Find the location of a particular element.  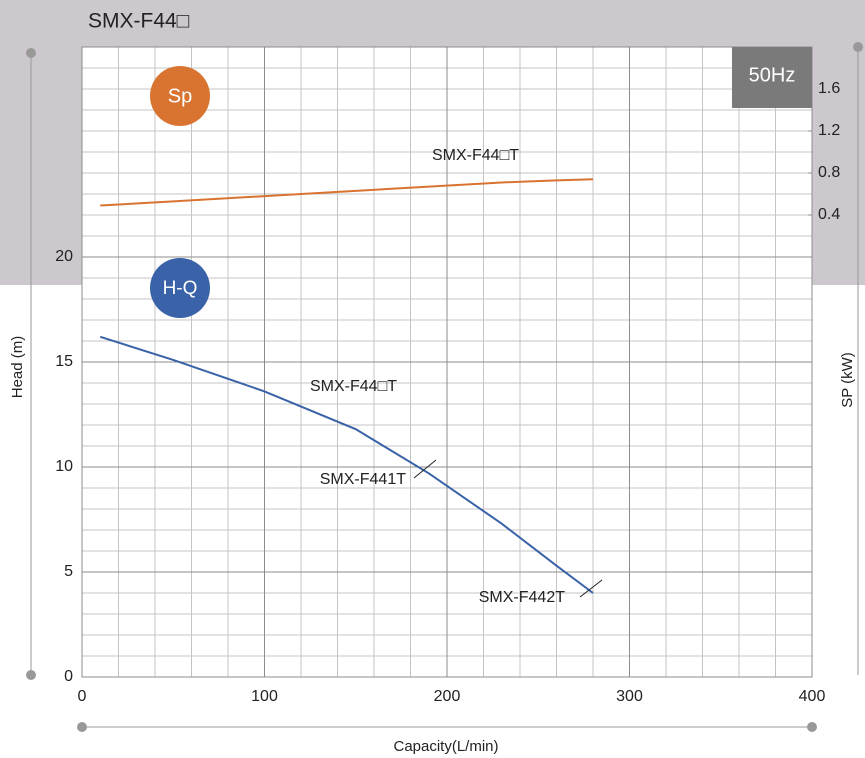

y2-tick-label: 1.2 is located at coordinates (829, 130).